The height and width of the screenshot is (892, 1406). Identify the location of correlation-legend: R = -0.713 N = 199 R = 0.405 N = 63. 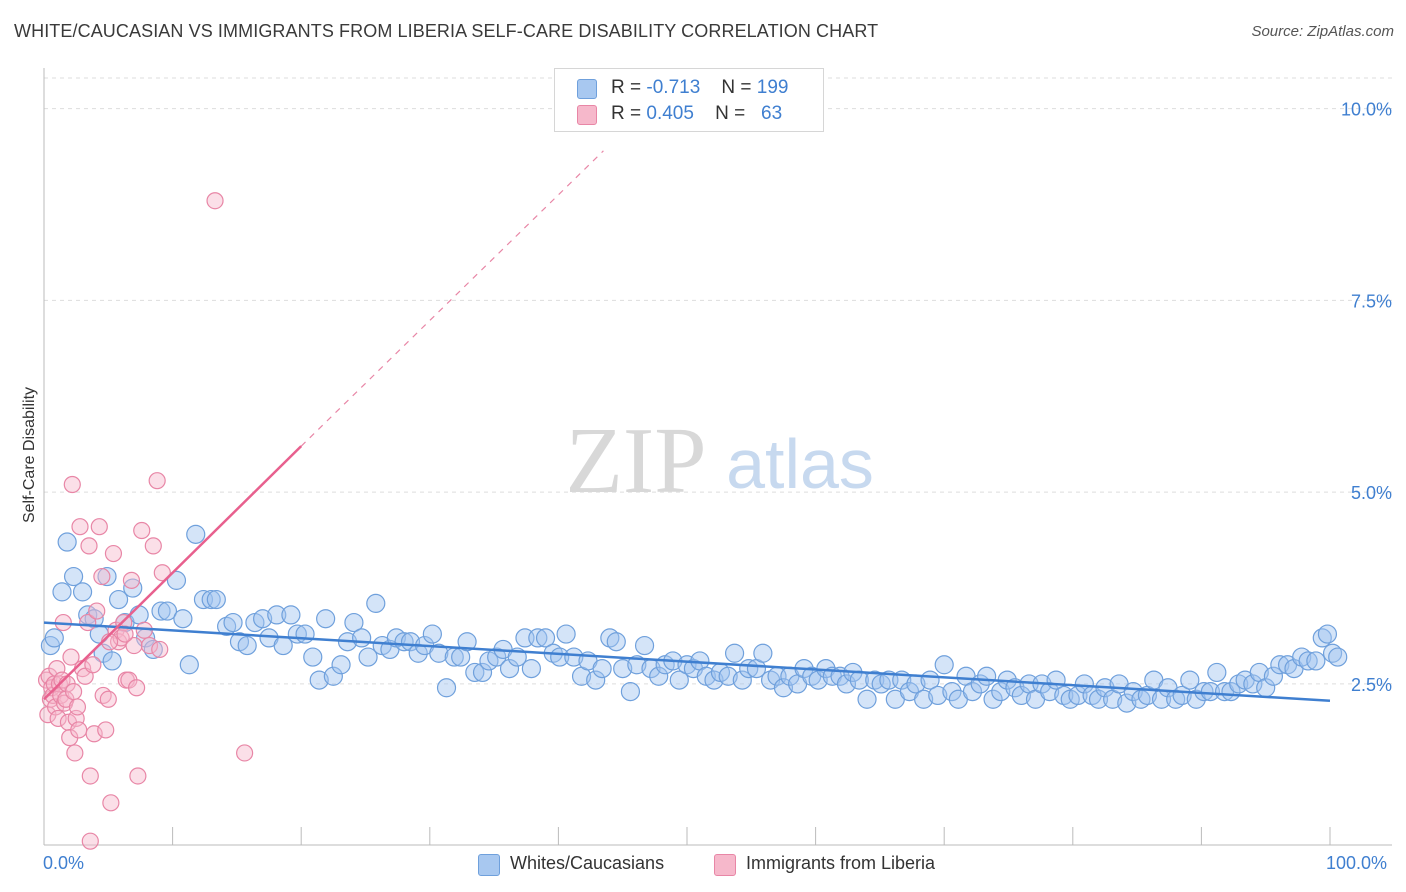
(689, 100).